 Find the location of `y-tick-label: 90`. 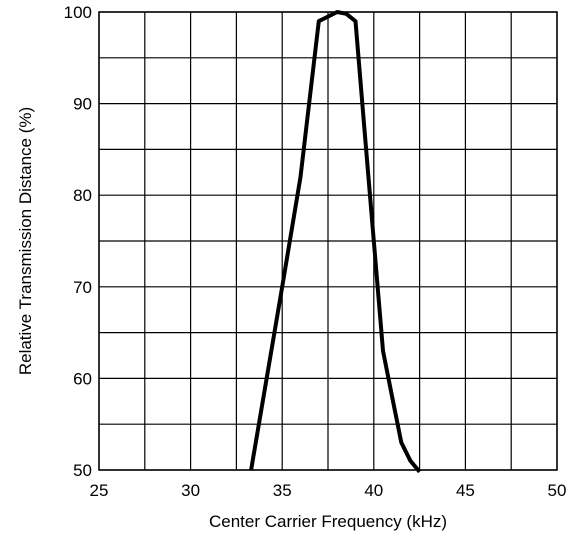

y-tick-label: 90 is located at coordinates (82, 104).